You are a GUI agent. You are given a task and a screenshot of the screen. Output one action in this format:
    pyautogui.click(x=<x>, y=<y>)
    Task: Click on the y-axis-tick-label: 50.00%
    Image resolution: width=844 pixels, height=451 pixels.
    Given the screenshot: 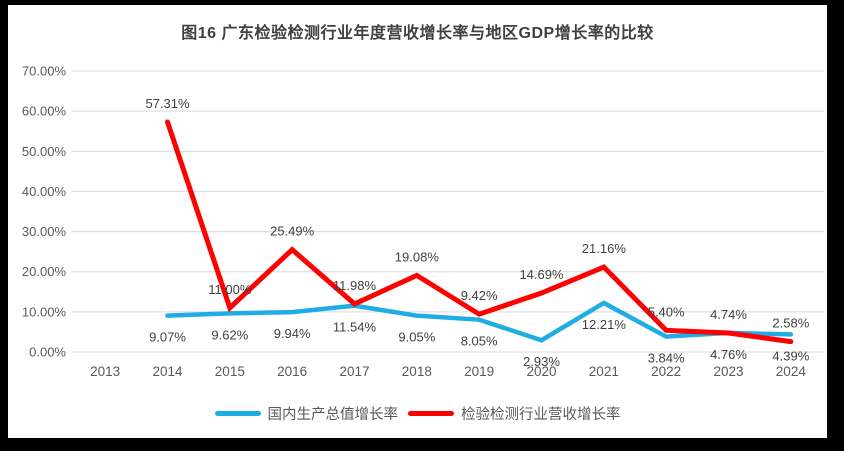 What is the action you would take?
    pyautogui.click(x=44, y=151)
    